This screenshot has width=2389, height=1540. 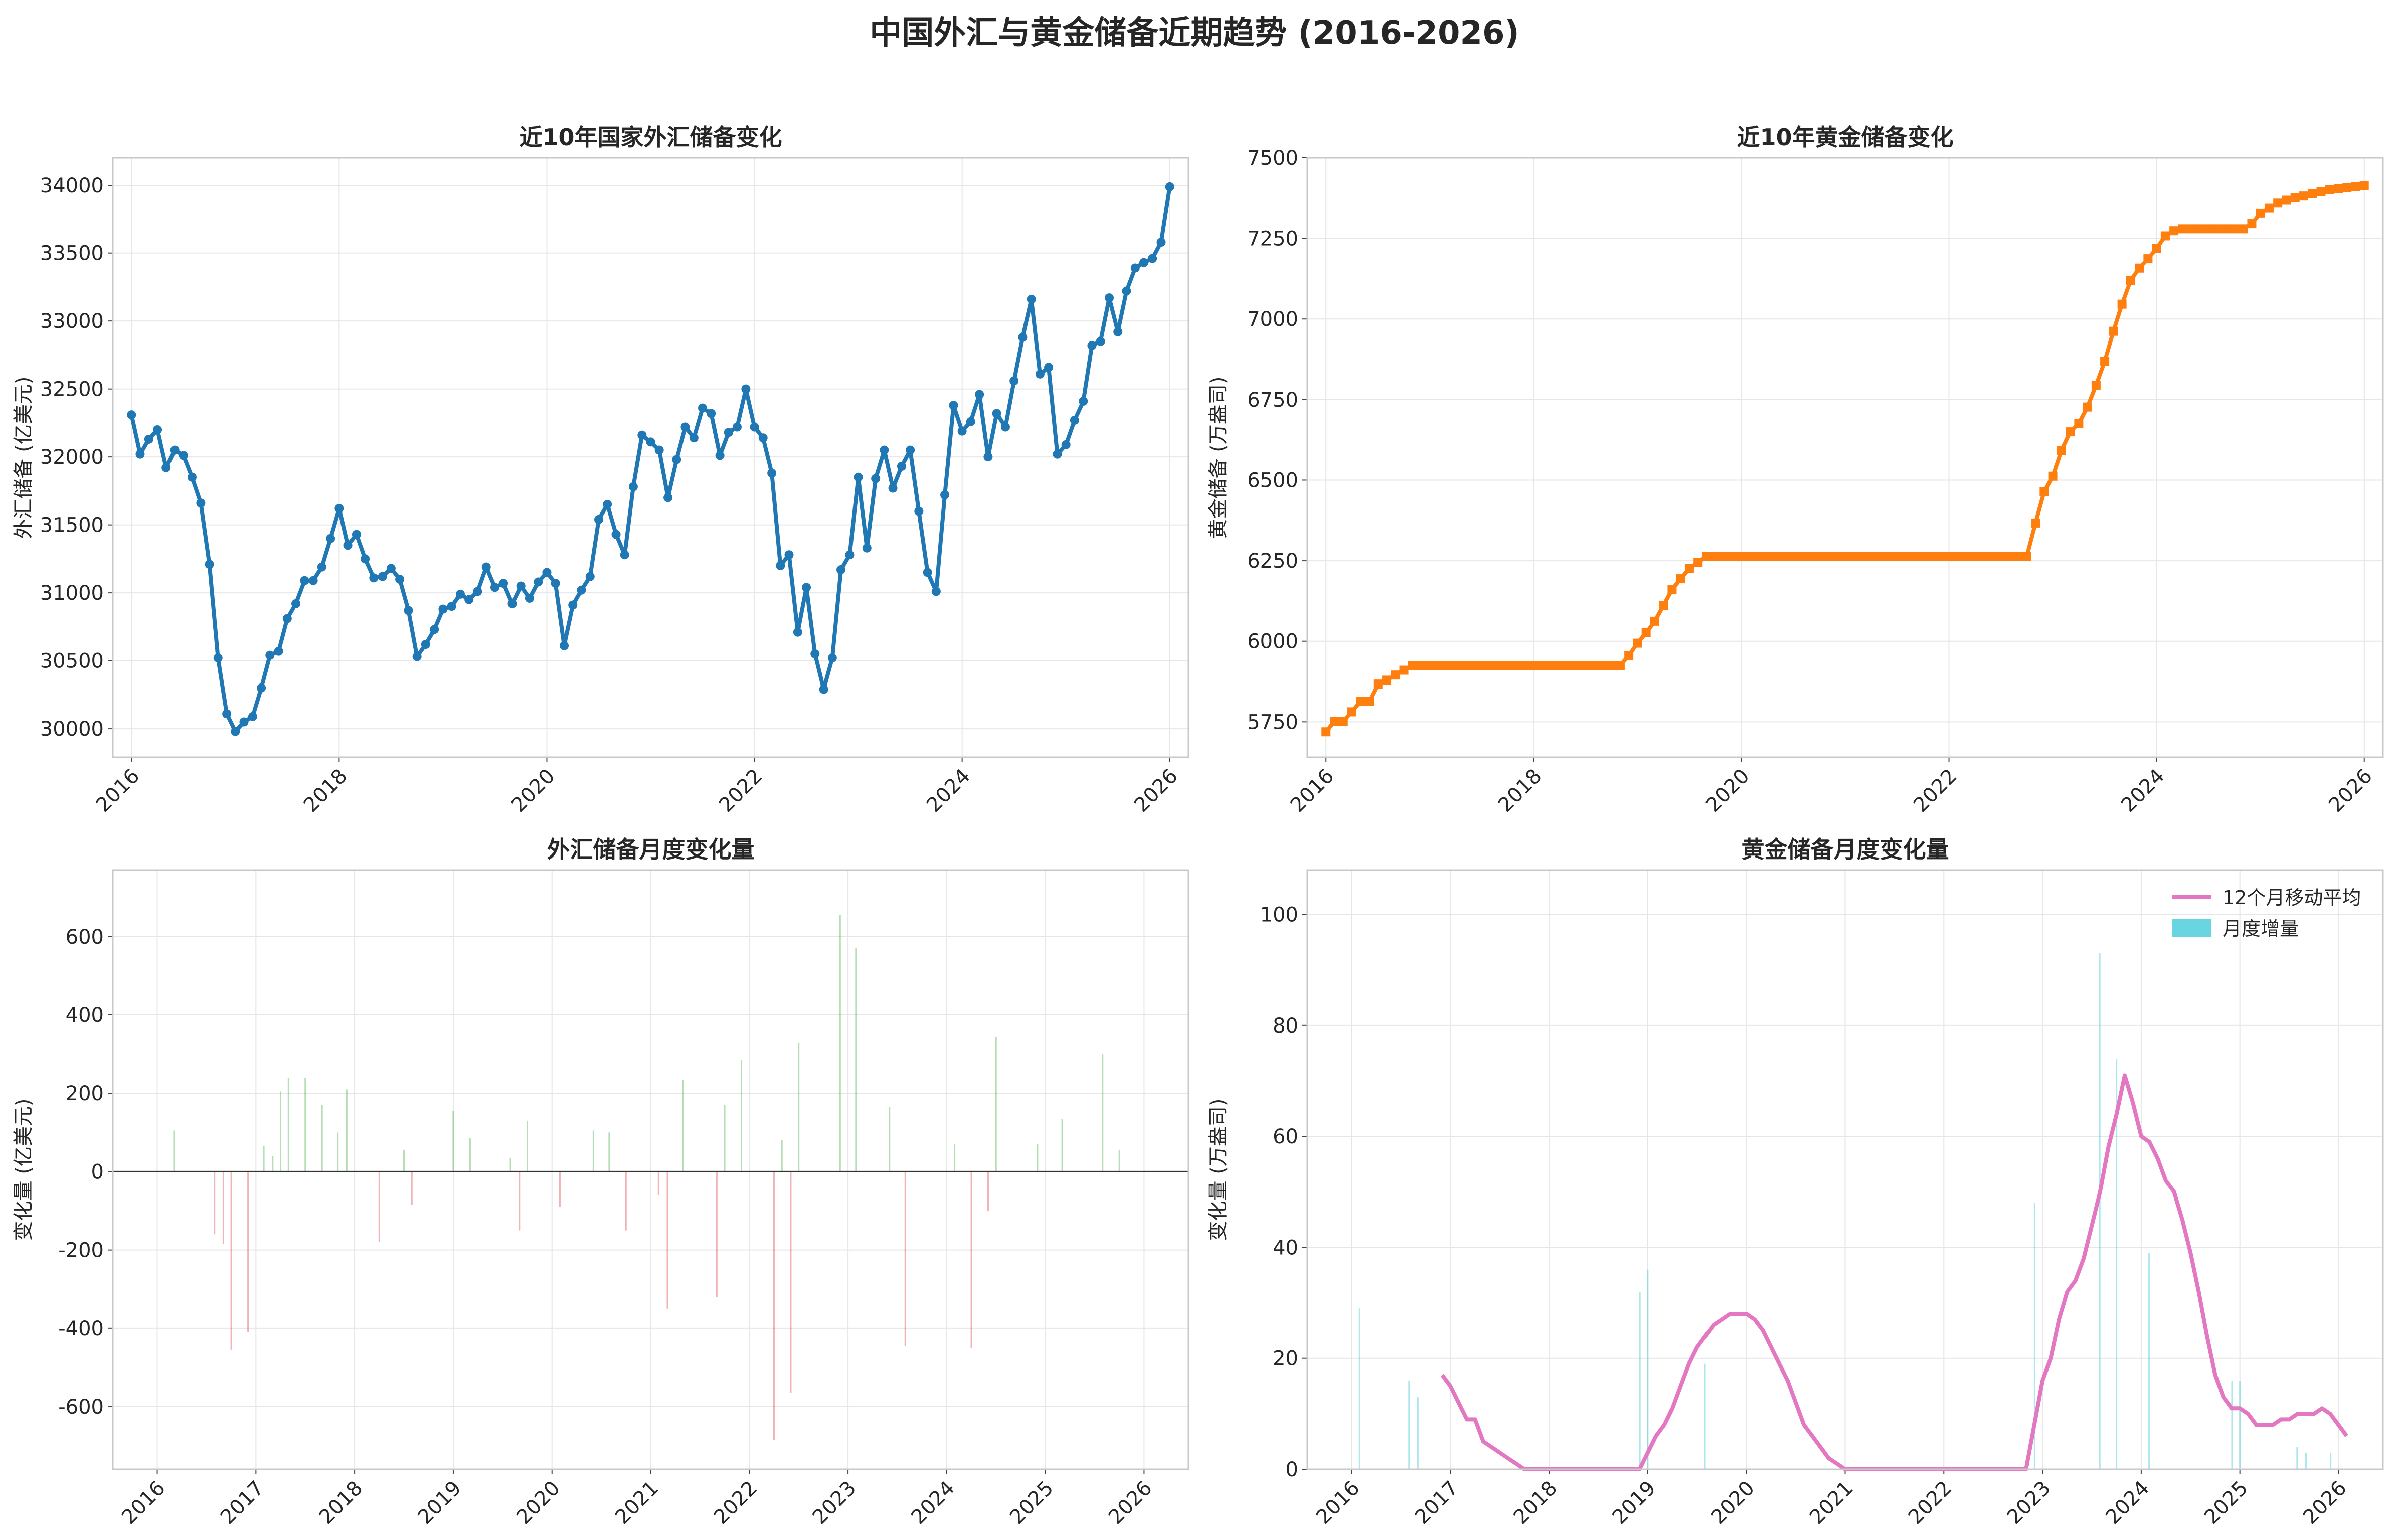 What do you see at coordinates (81, 1329) in the screenshot?
I see `chart-2-y-tick-label: -400` at bounding box center [81, 1329].